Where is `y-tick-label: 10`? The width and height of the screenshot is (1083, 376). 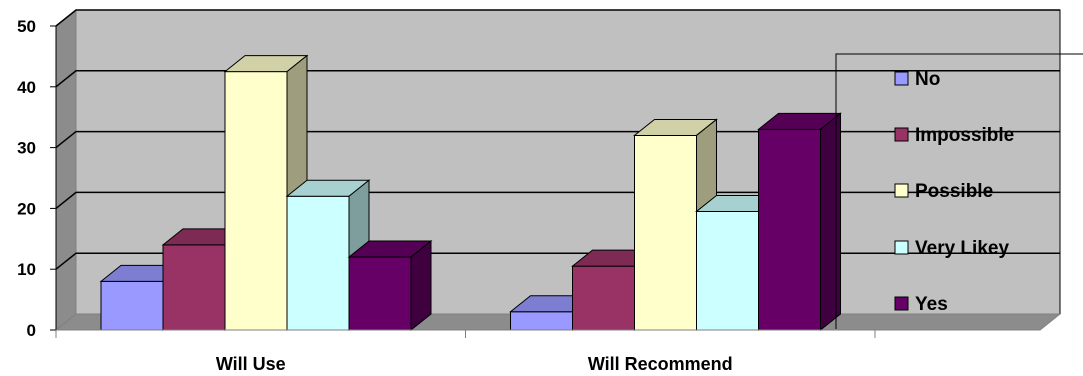 y-tick-label: 10 is located at coordinates (26, 269).